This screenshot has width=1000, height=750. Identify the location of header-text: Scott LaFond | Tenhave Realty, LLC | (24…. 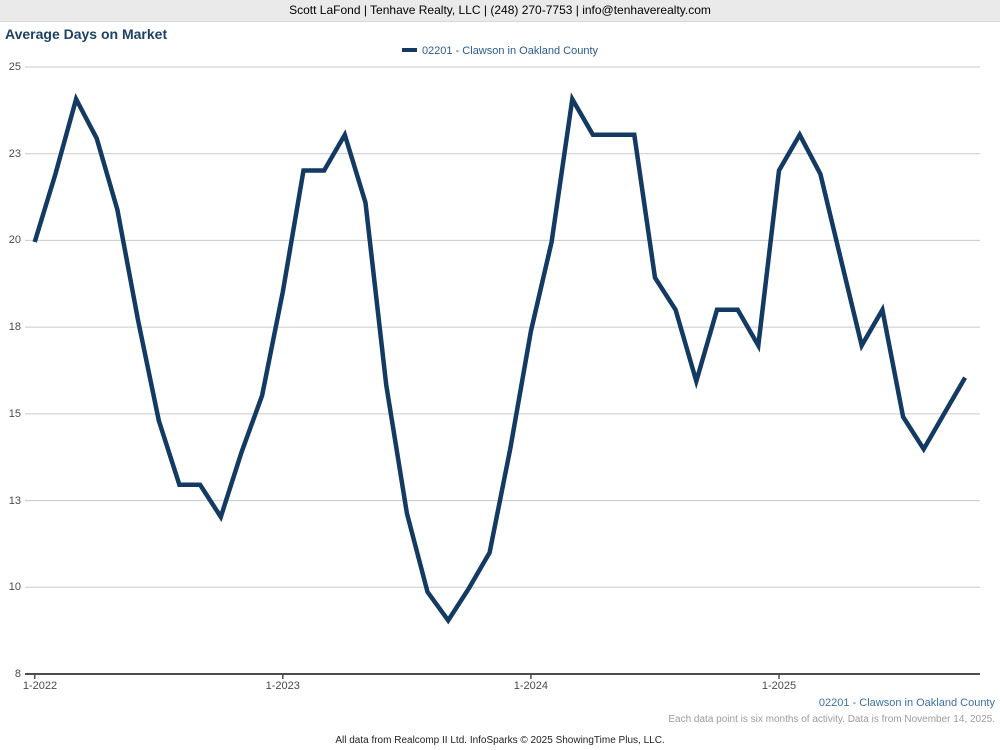
(500, 10).